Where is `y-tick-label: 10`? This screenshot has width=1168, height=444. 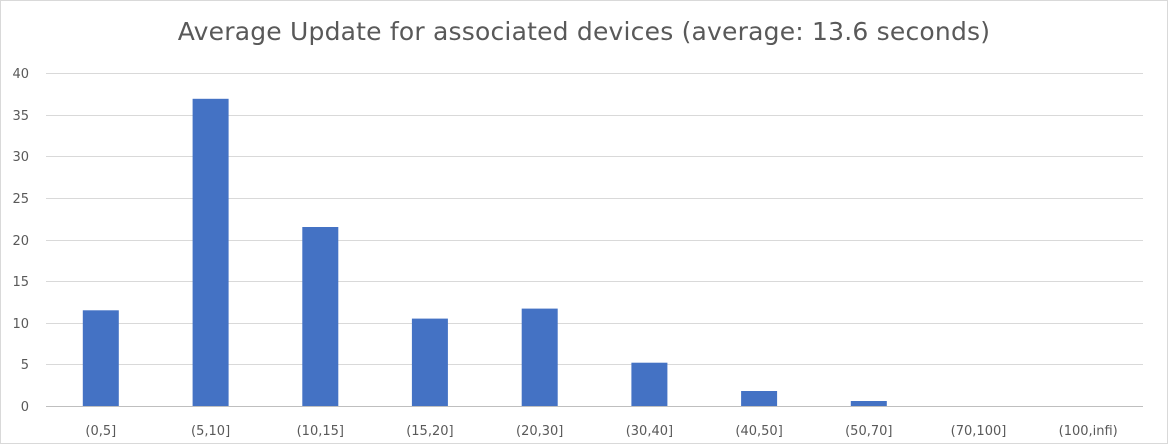
y-tick-label: 10 is located at coordinates (20, 324).